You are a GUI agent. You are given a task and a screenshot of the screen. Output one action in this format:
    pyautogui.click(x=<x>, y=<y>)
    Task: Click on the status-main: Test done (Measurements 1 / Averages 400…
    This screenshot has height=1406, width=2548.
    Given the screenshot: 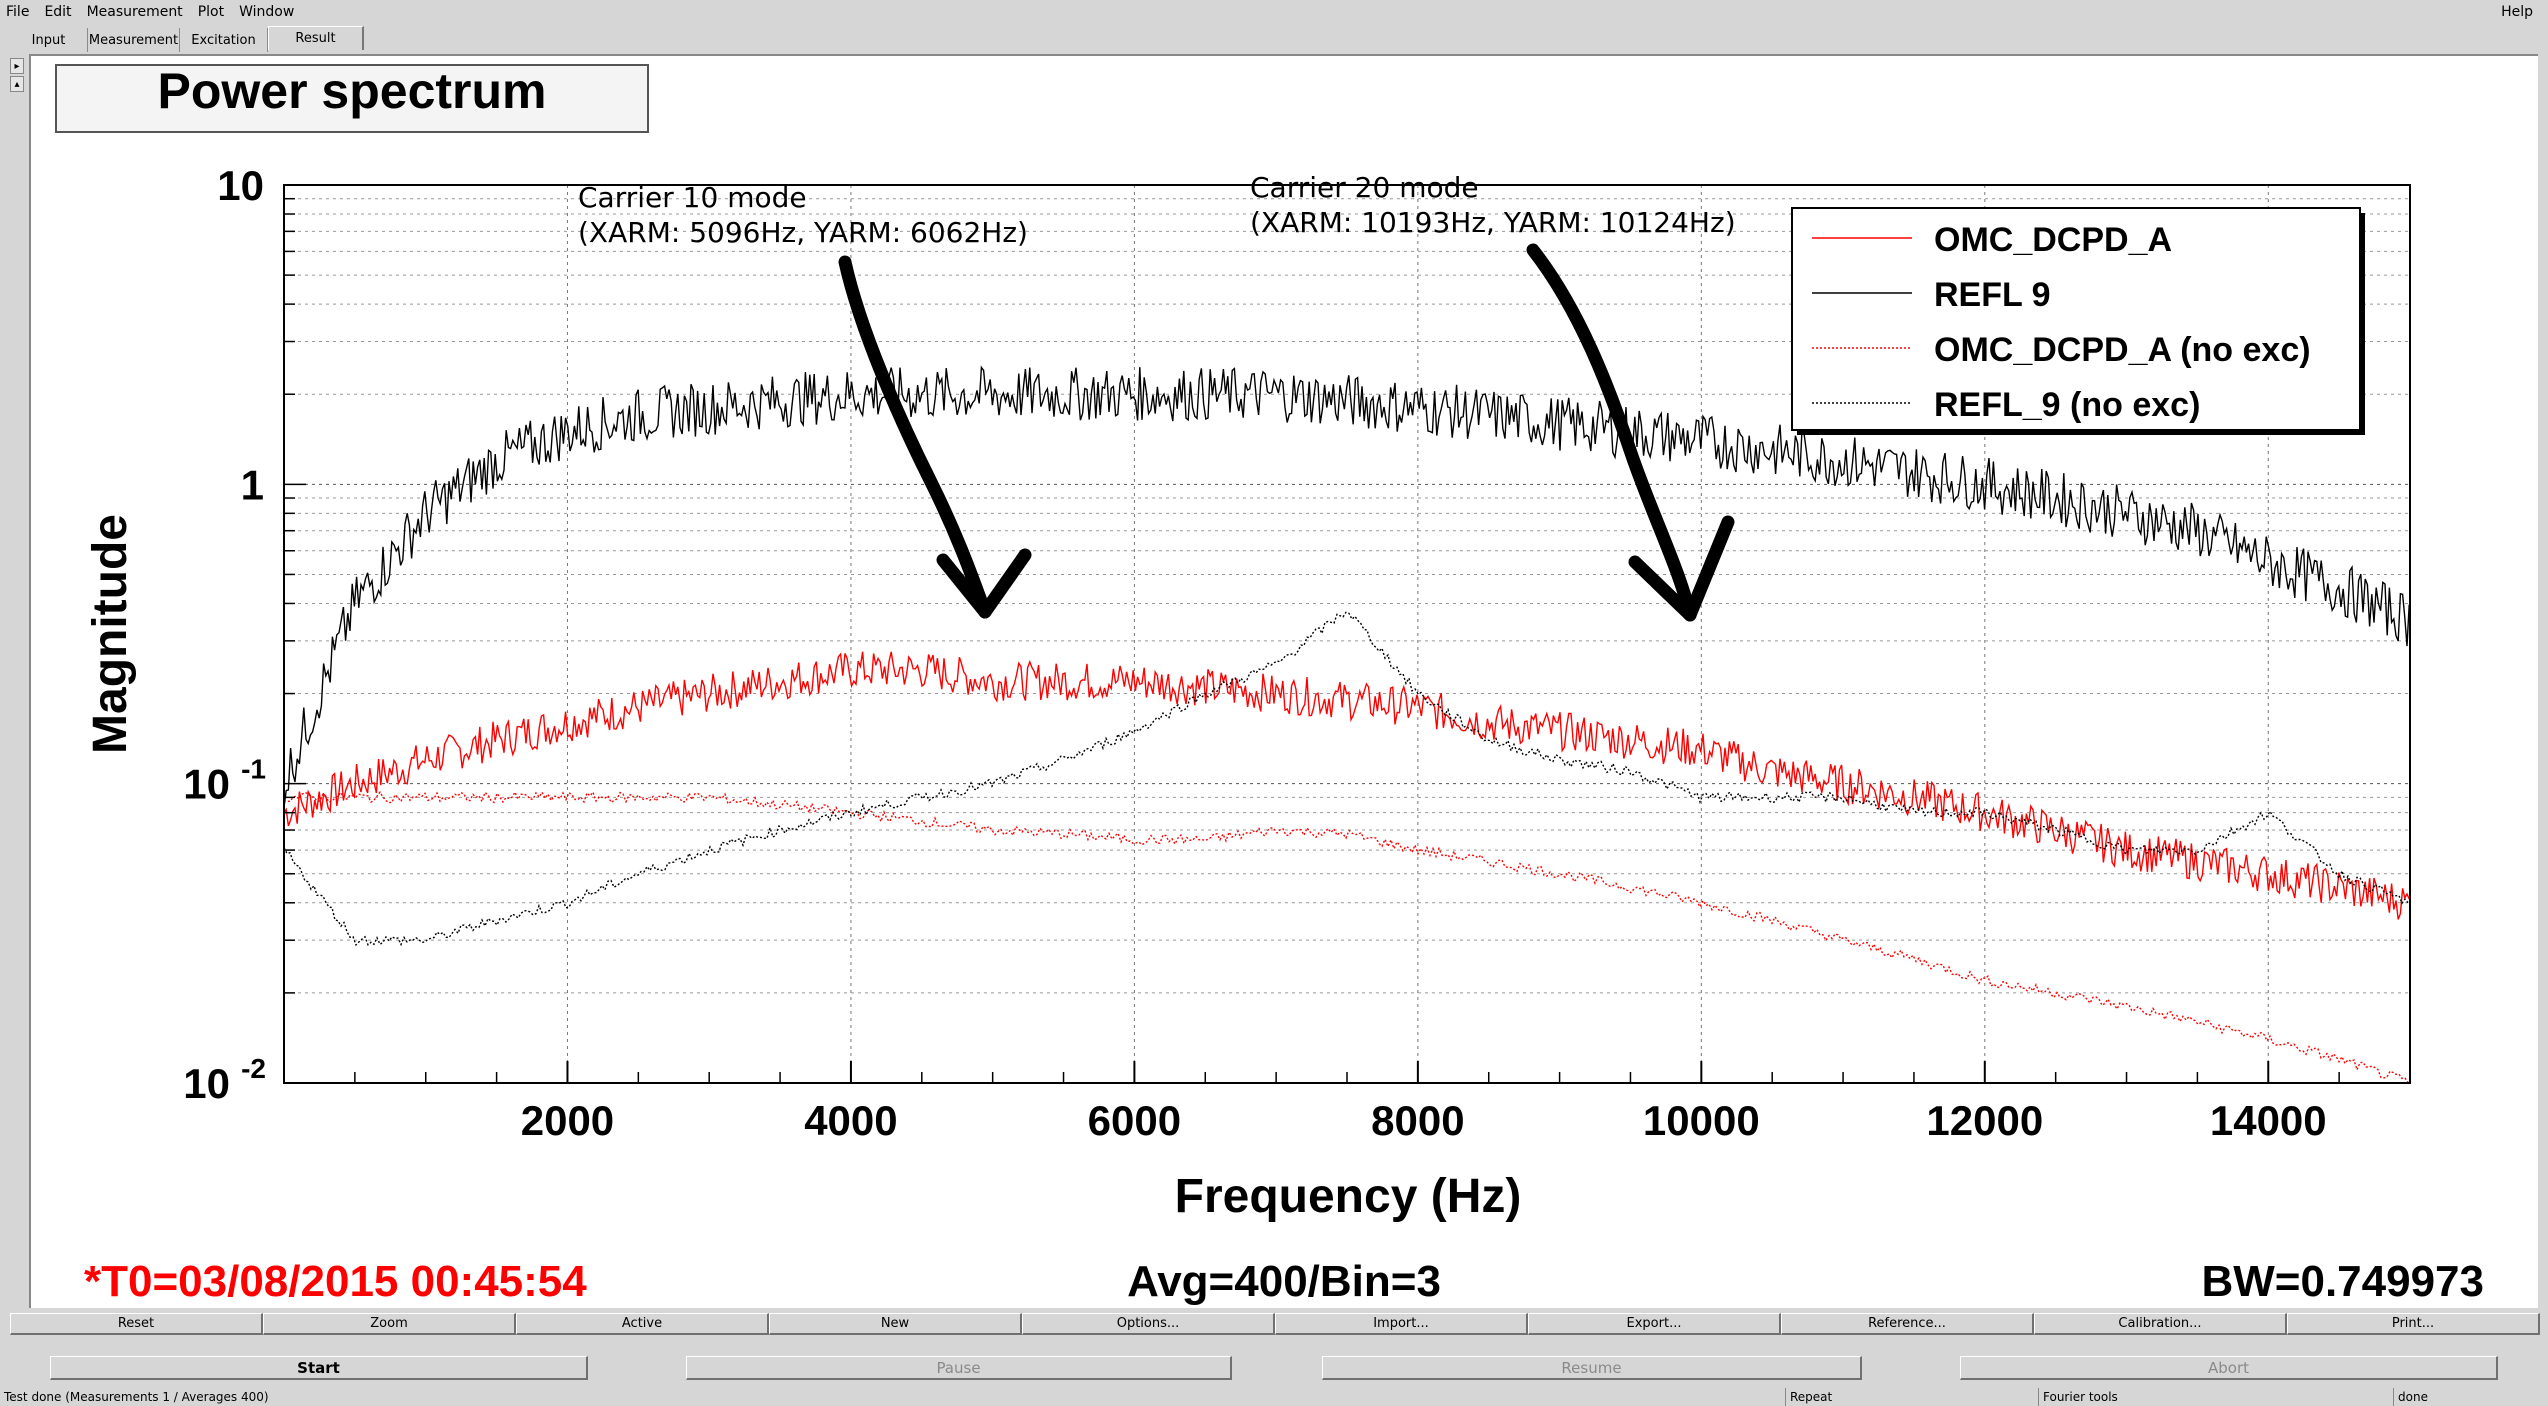 What is the action you would take?
    pyautogui.click(x=136, y=1397)
    